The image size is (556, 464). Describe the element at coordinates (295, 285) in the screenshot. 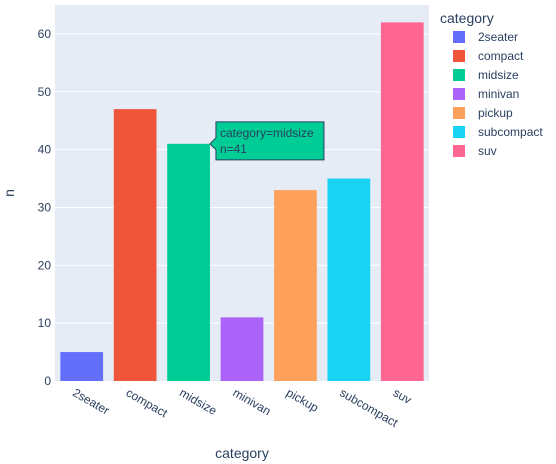

I see `bar-pickup` at that location.